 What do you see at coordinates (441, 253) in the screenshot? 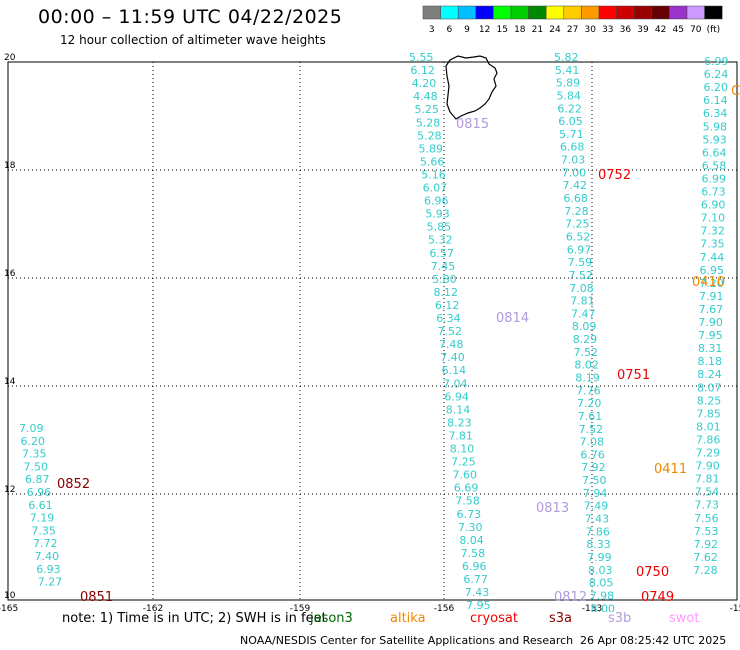
I see `track-value-label: 6.57` at bounding box center [441, 253].